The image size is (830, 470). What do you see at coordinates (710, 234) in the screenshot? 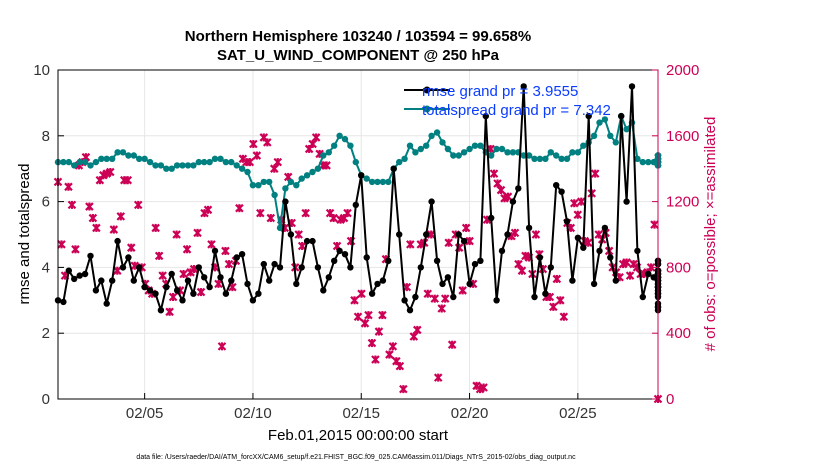
I see `right-axis-label: # of obs: o=possible; ×=assimilated` at bounding box center [710, 234].